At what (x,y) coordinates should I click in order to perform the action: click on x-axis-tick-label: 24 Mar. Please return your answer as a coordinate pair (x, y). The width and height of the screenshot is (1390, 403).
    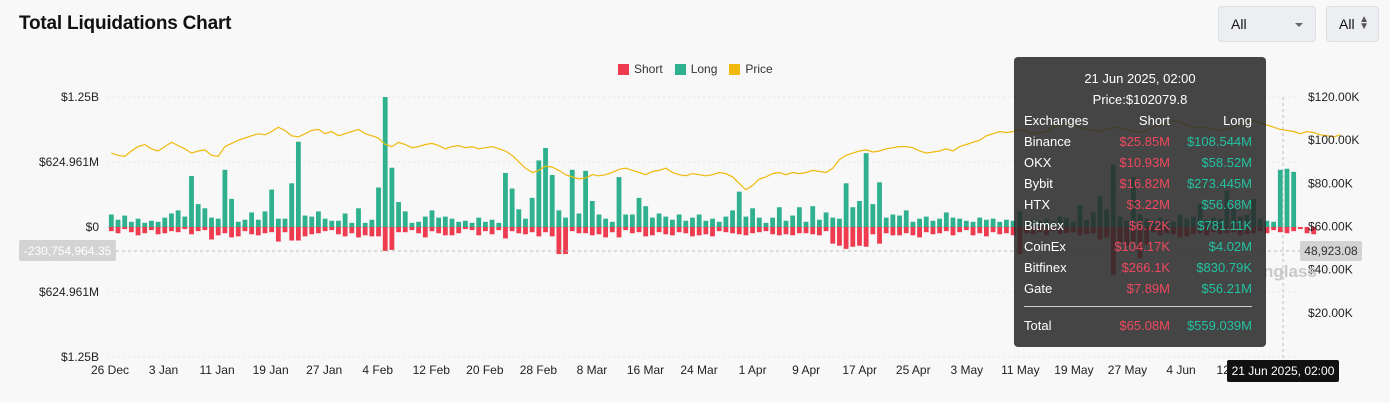
    Looking at the image, I should click on (698, 370).